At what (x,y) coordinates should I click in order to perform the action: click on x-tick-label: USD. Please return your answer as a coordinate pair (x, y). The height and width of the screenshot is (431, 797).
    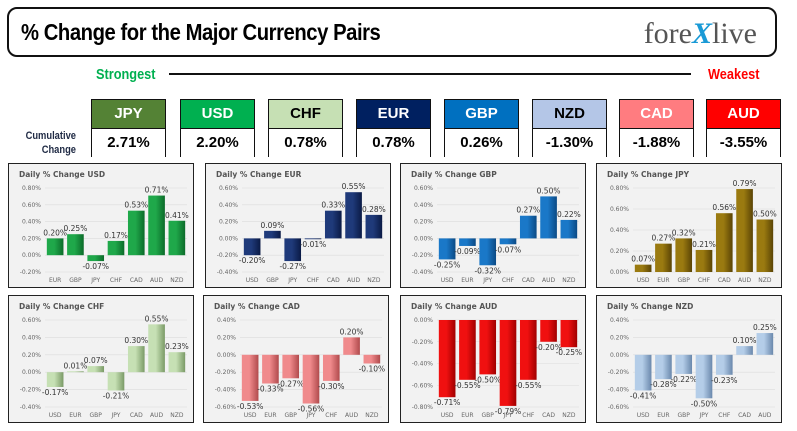
    Looking at the image, I should click on (643, 415).